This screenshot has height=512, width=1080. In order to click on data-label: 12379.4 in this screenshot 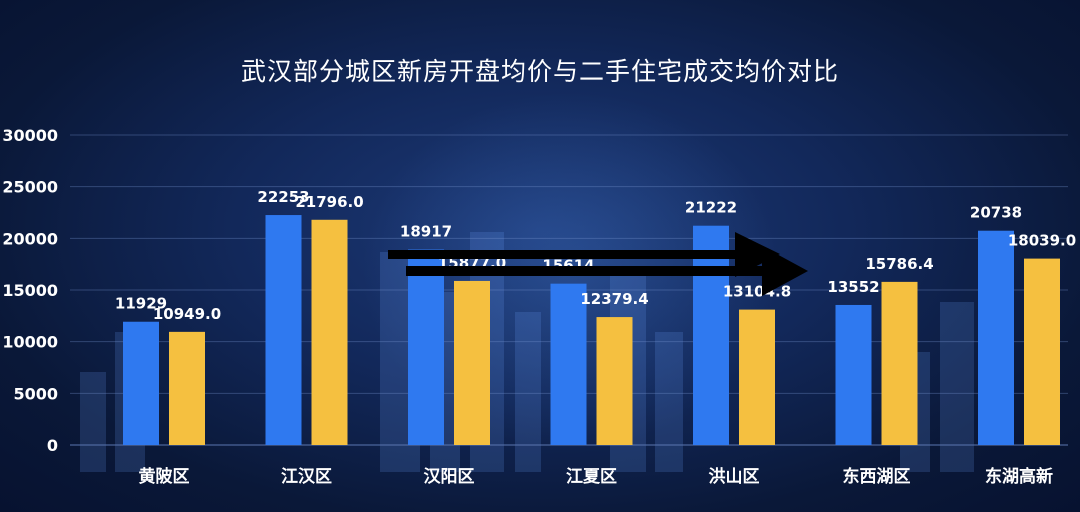, I will do `click(614, 299)`.